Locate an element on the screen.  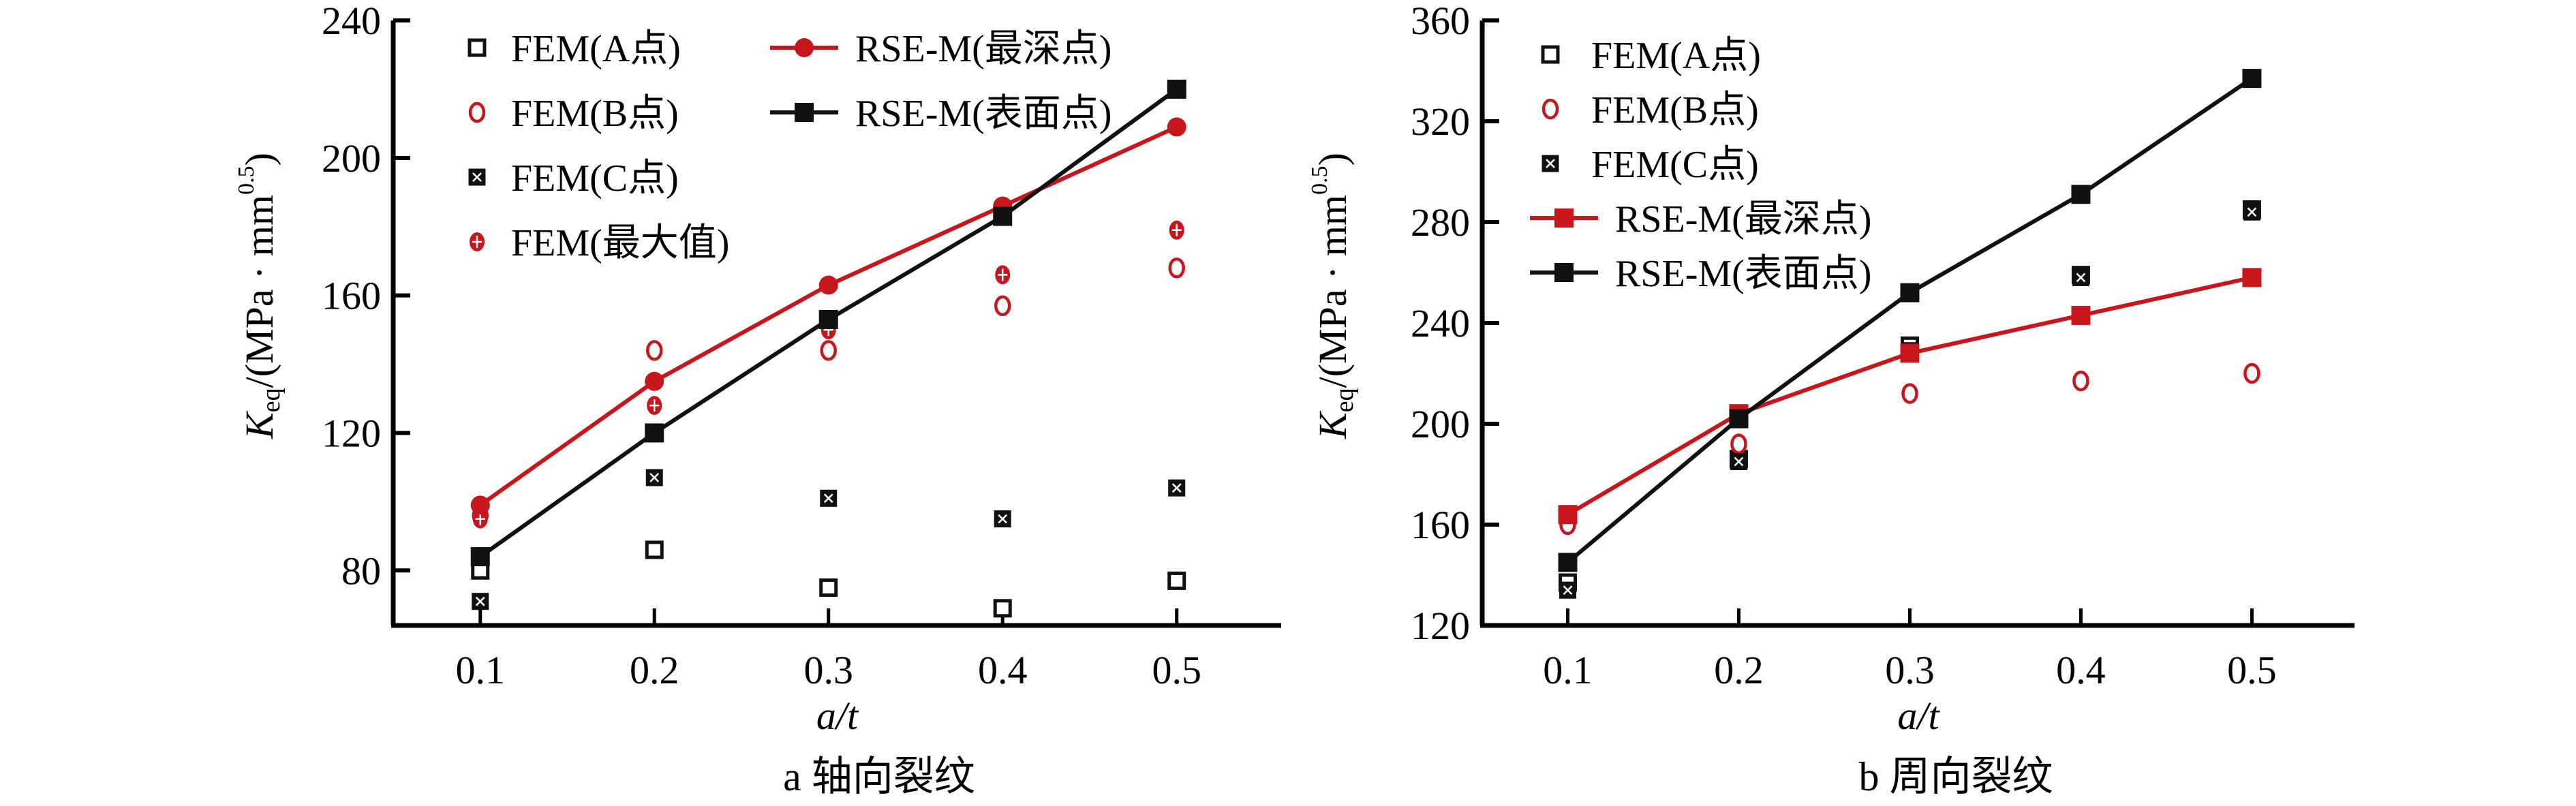
legend-item: FEM(最大值) is located at coordinates (599, 243).